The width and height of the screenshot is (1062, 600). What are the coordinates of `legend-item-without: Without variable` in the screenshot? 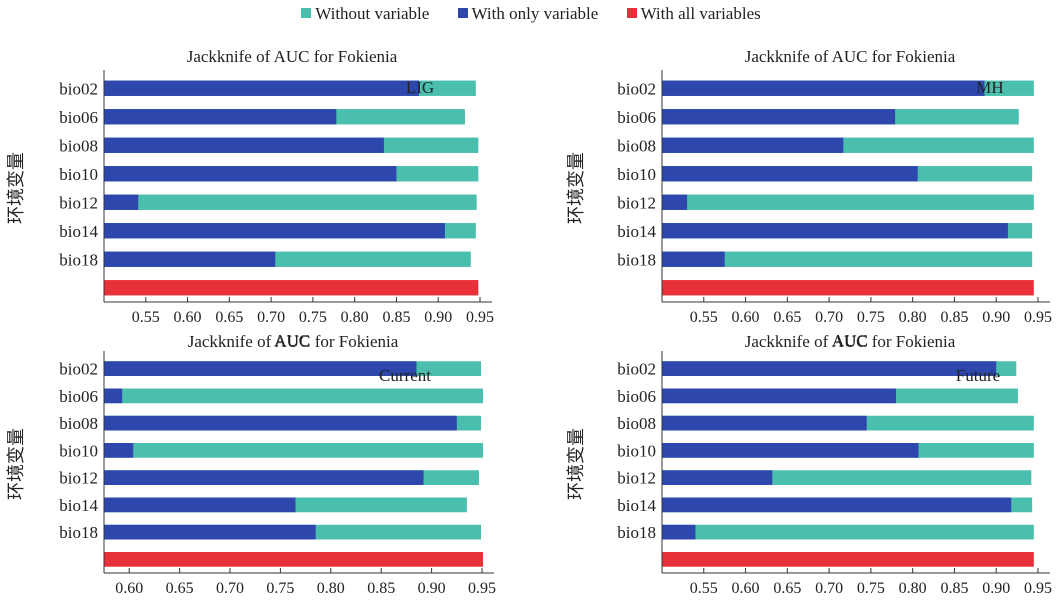 It's located at (365, 14).